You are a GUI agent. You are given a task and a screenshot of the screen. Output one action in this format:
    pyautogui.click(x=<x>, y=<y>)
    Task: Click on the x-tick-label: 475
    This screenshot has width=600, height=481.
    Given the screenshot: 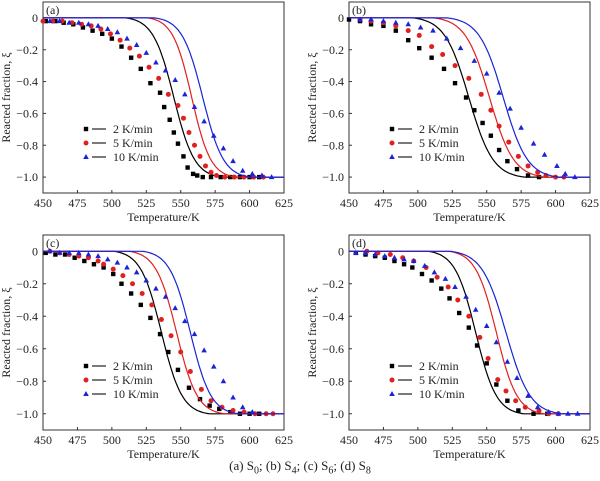 What is the action you would take?
    pyautogui.click(x=77, y=203)
    